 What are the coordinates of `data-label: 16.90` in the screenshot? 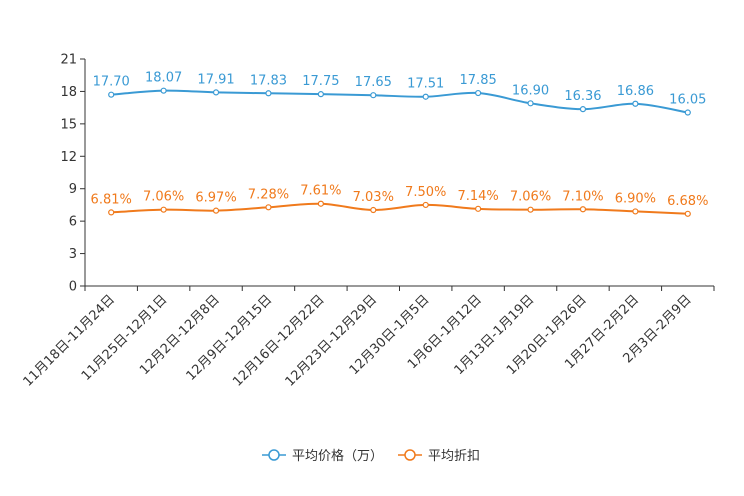 It's located at (530, 90).